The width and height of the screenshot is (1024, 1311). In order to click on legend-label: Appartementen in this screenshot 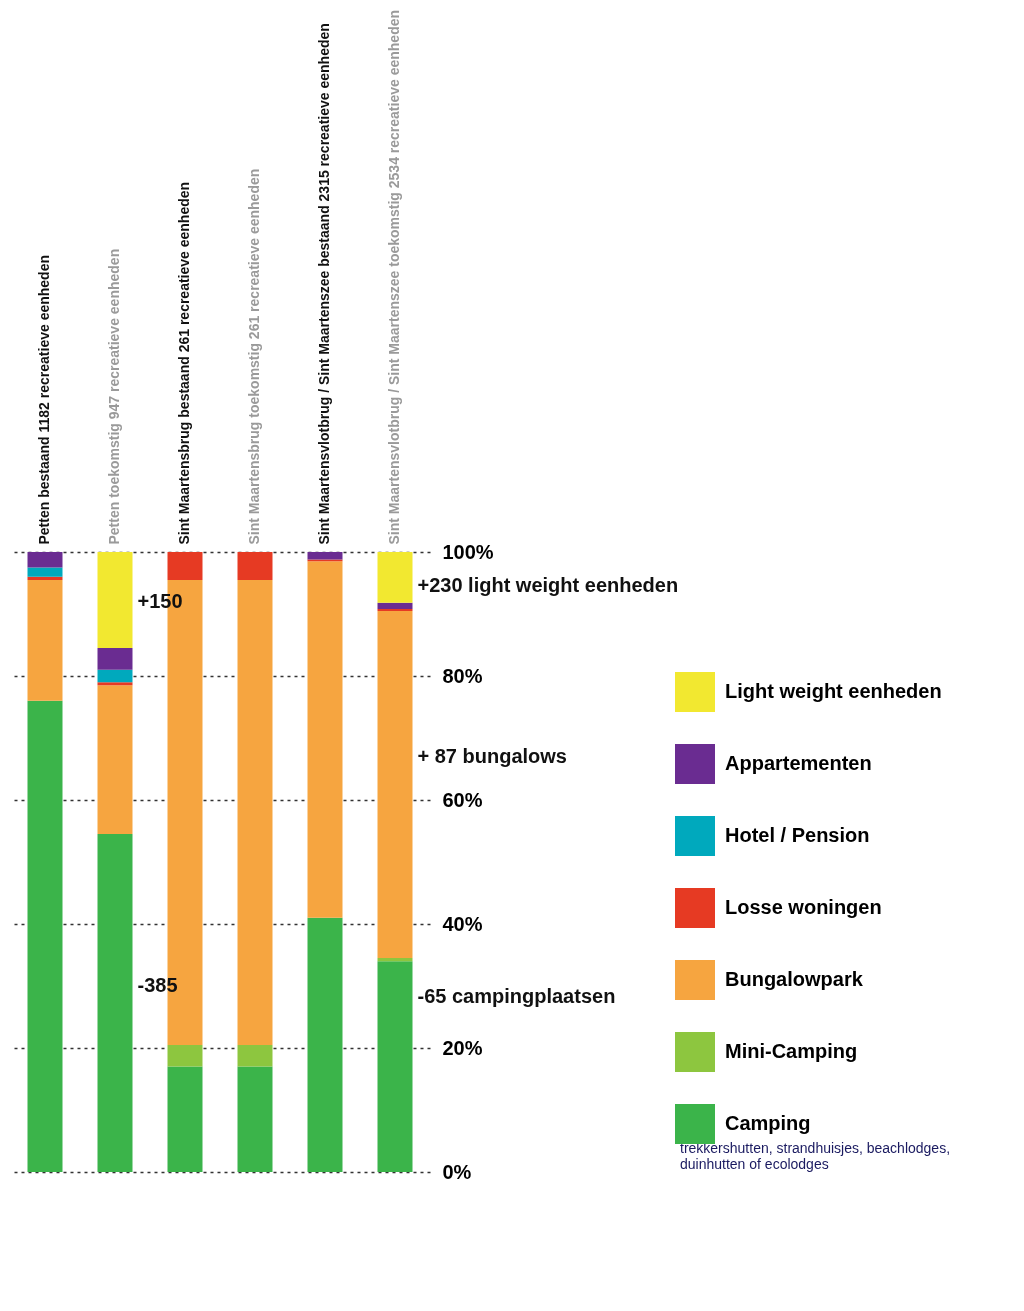, I will do `click(798, 763)`.